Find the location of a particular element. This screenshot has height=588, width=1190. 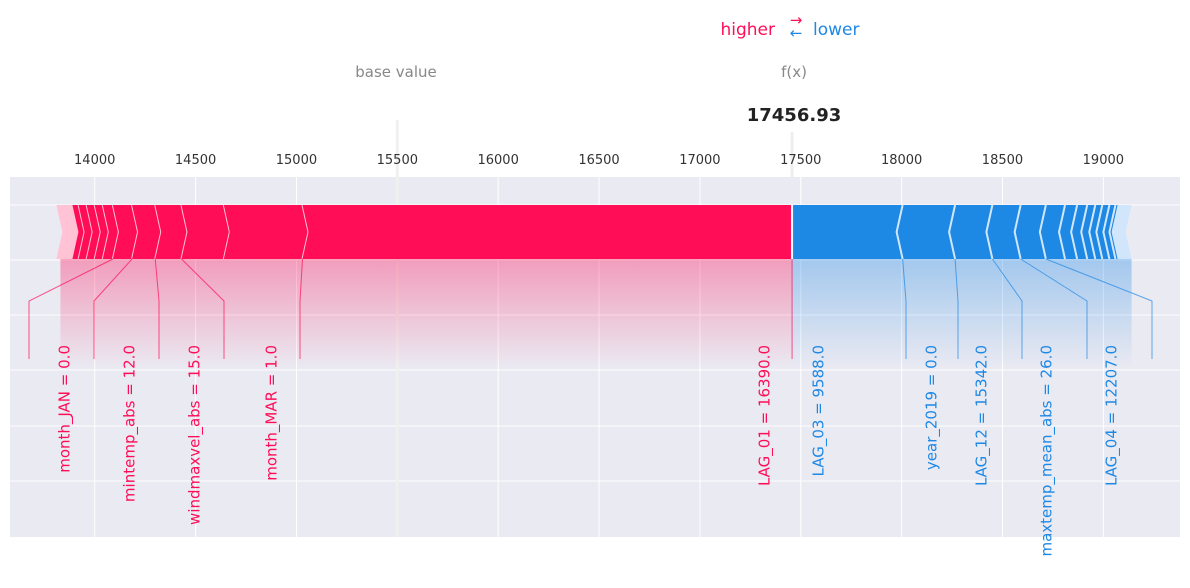

legend-arrow-left: ← is located at coordinates (796, 33).